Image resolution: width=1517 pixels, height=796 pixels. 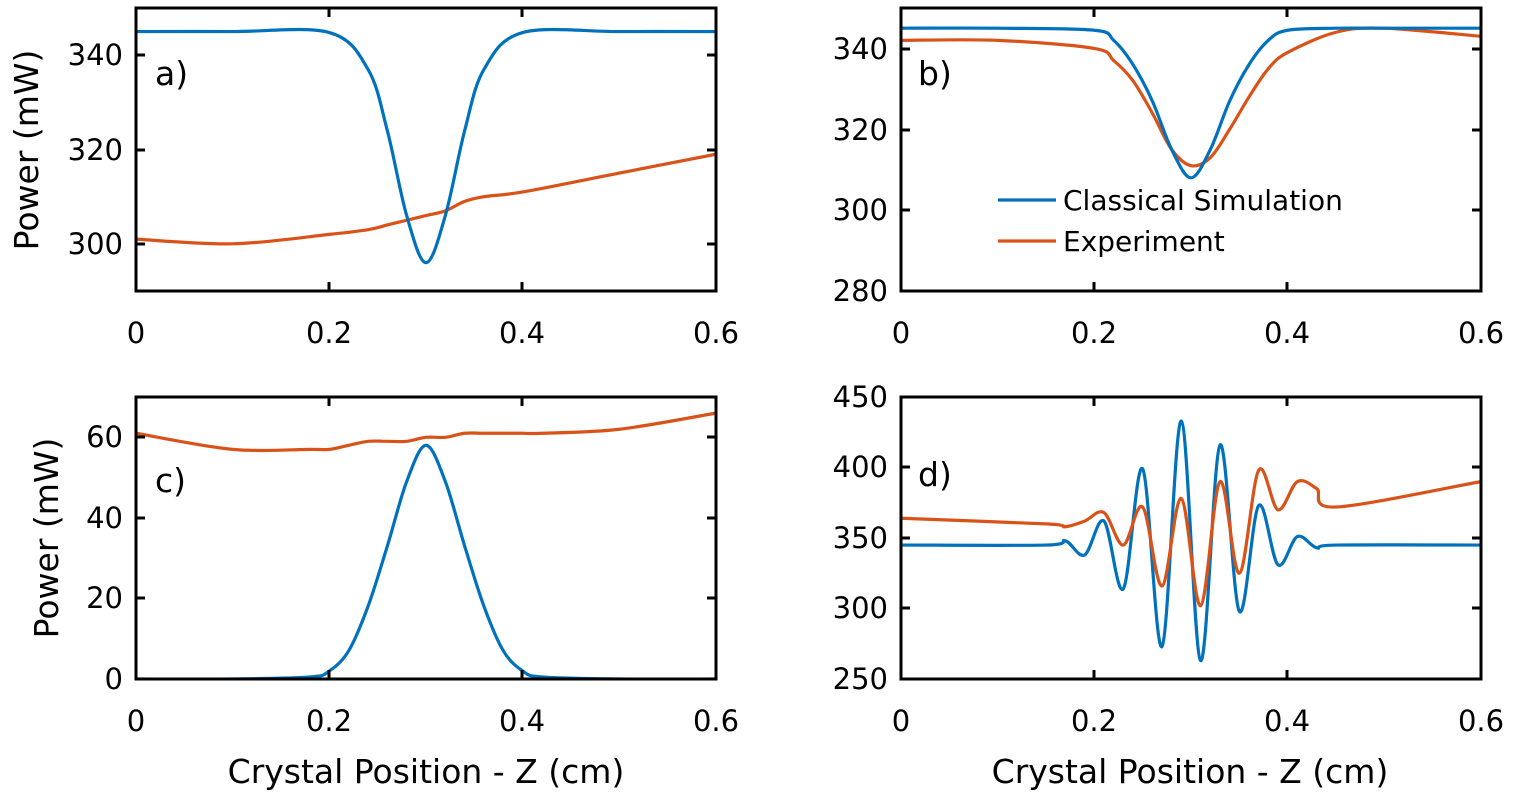 I want to click on experiment-line-b, so click(x=1191, y=97).